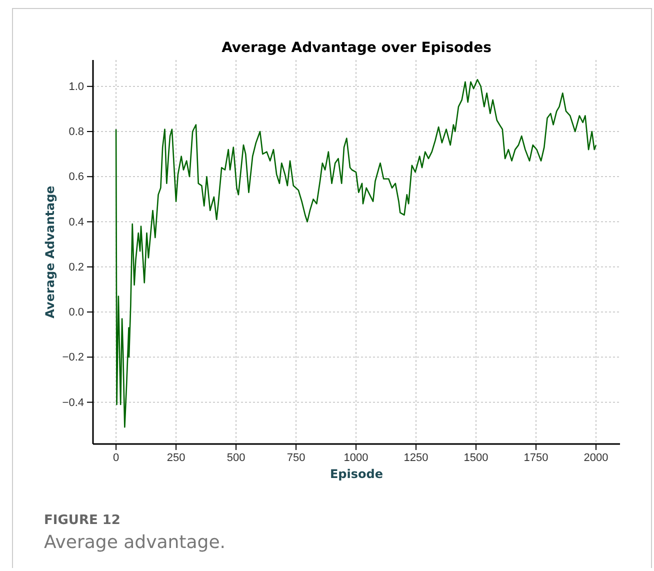  Describe the element at coordinates (50, 252) in the screenshot. I see `y-axis-title: Average Advantage` at that location.